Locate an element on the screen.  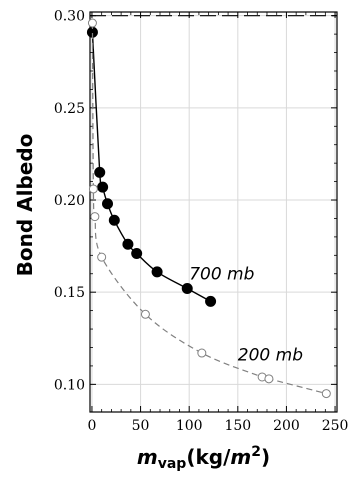
x-axis-title-sub: vap is located at coordinates (172, 464).